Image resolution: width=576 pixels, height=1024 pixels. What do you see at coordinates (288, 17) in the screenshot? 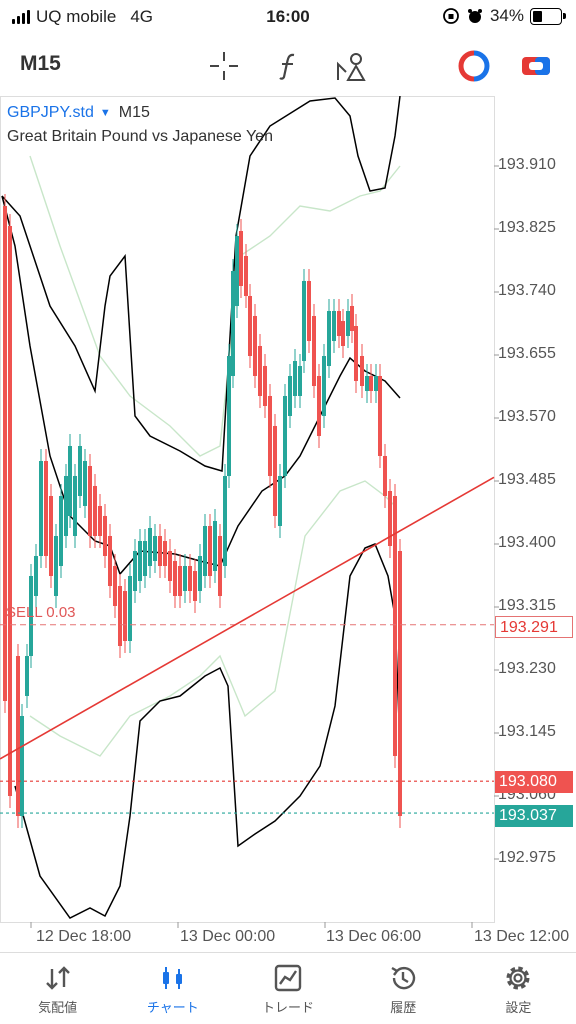
I see `status-bar: UQ mobile 4G 16:00 34%` at bounding box center [288, 17].